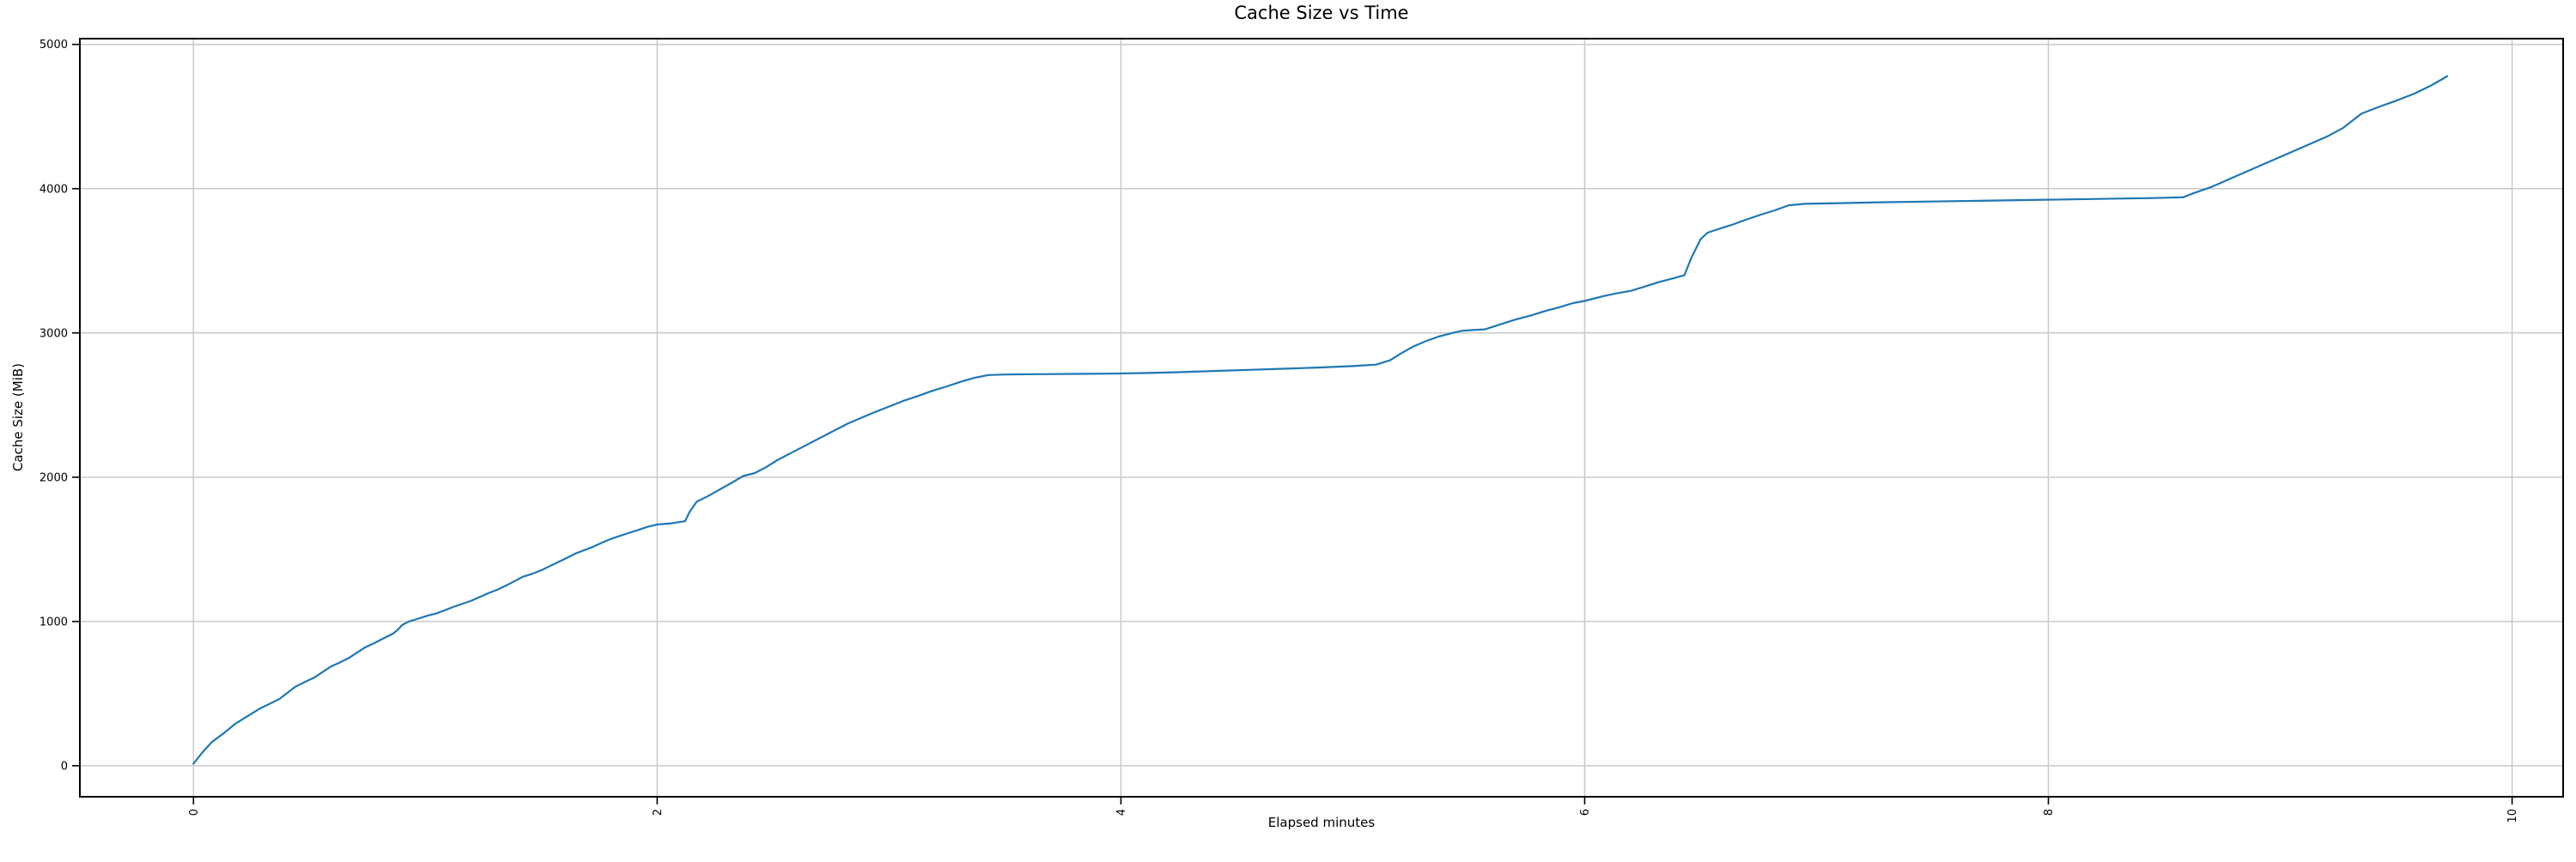  Describe the element at coordinates (53, 622) in the screenshot. I see `y-tick-label: 1000` at that location.